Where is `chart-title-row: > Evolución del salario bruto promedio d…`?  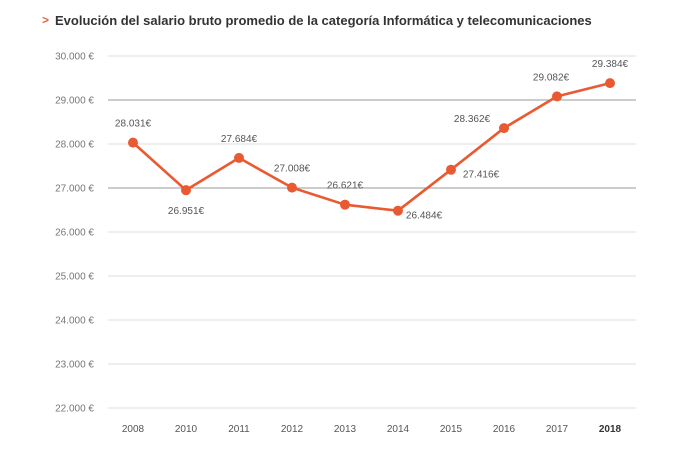
chart-title-row: > Evolución del salario bruto promedio d… is located at coordinates (317, 20).